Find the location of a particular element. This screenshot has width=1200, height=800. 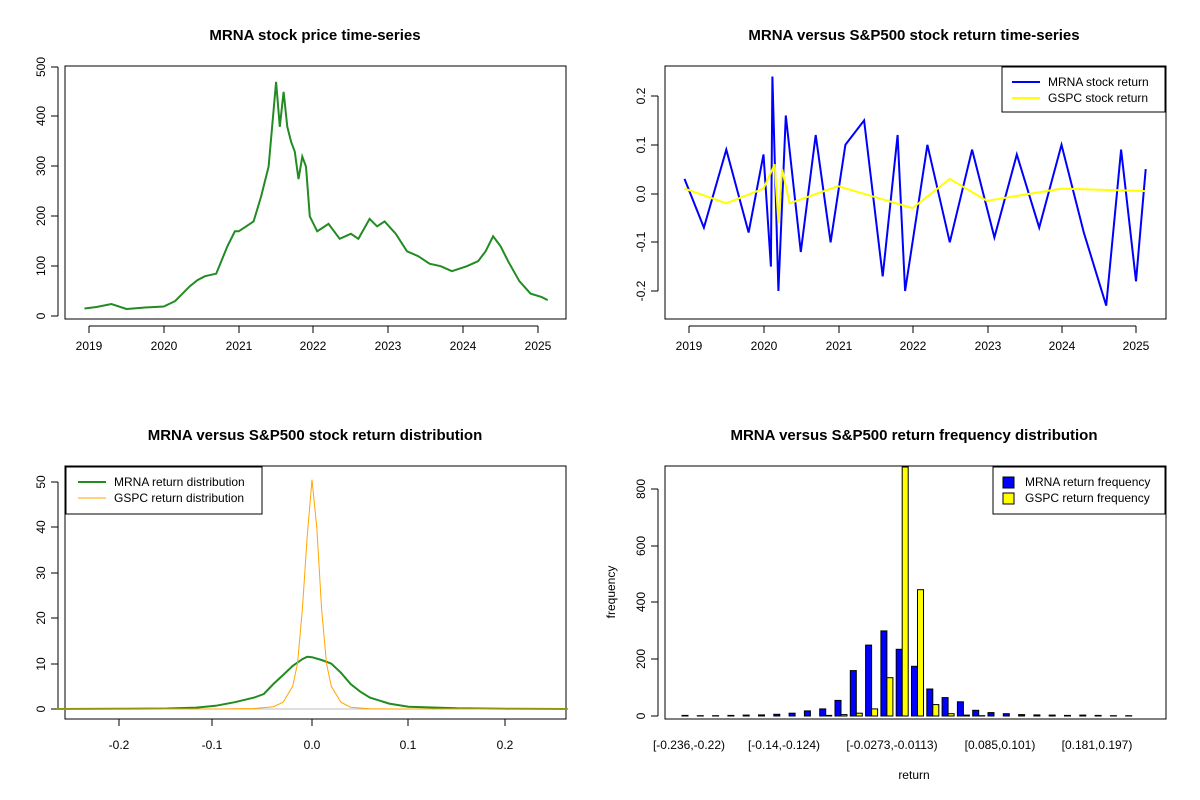

y-tick-20: 20 is located at coordinates (46, 618).